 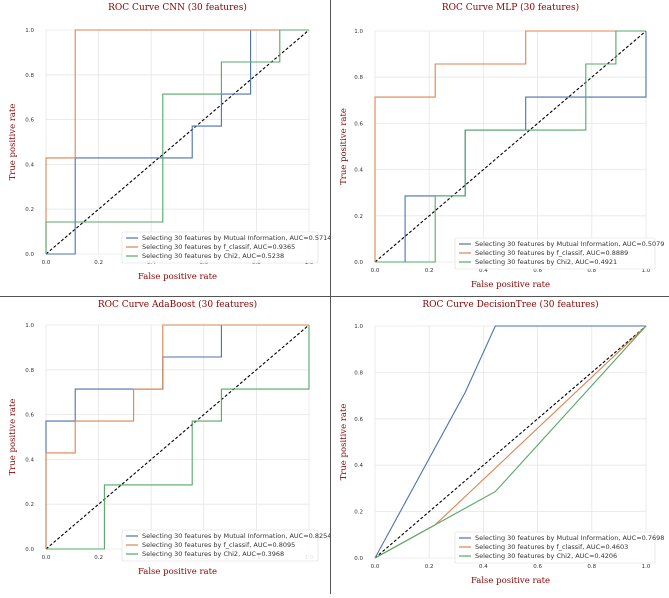 I want to click on chart-title: ROC Curve DecisionTree (30 features), so click(x=510, y=304).